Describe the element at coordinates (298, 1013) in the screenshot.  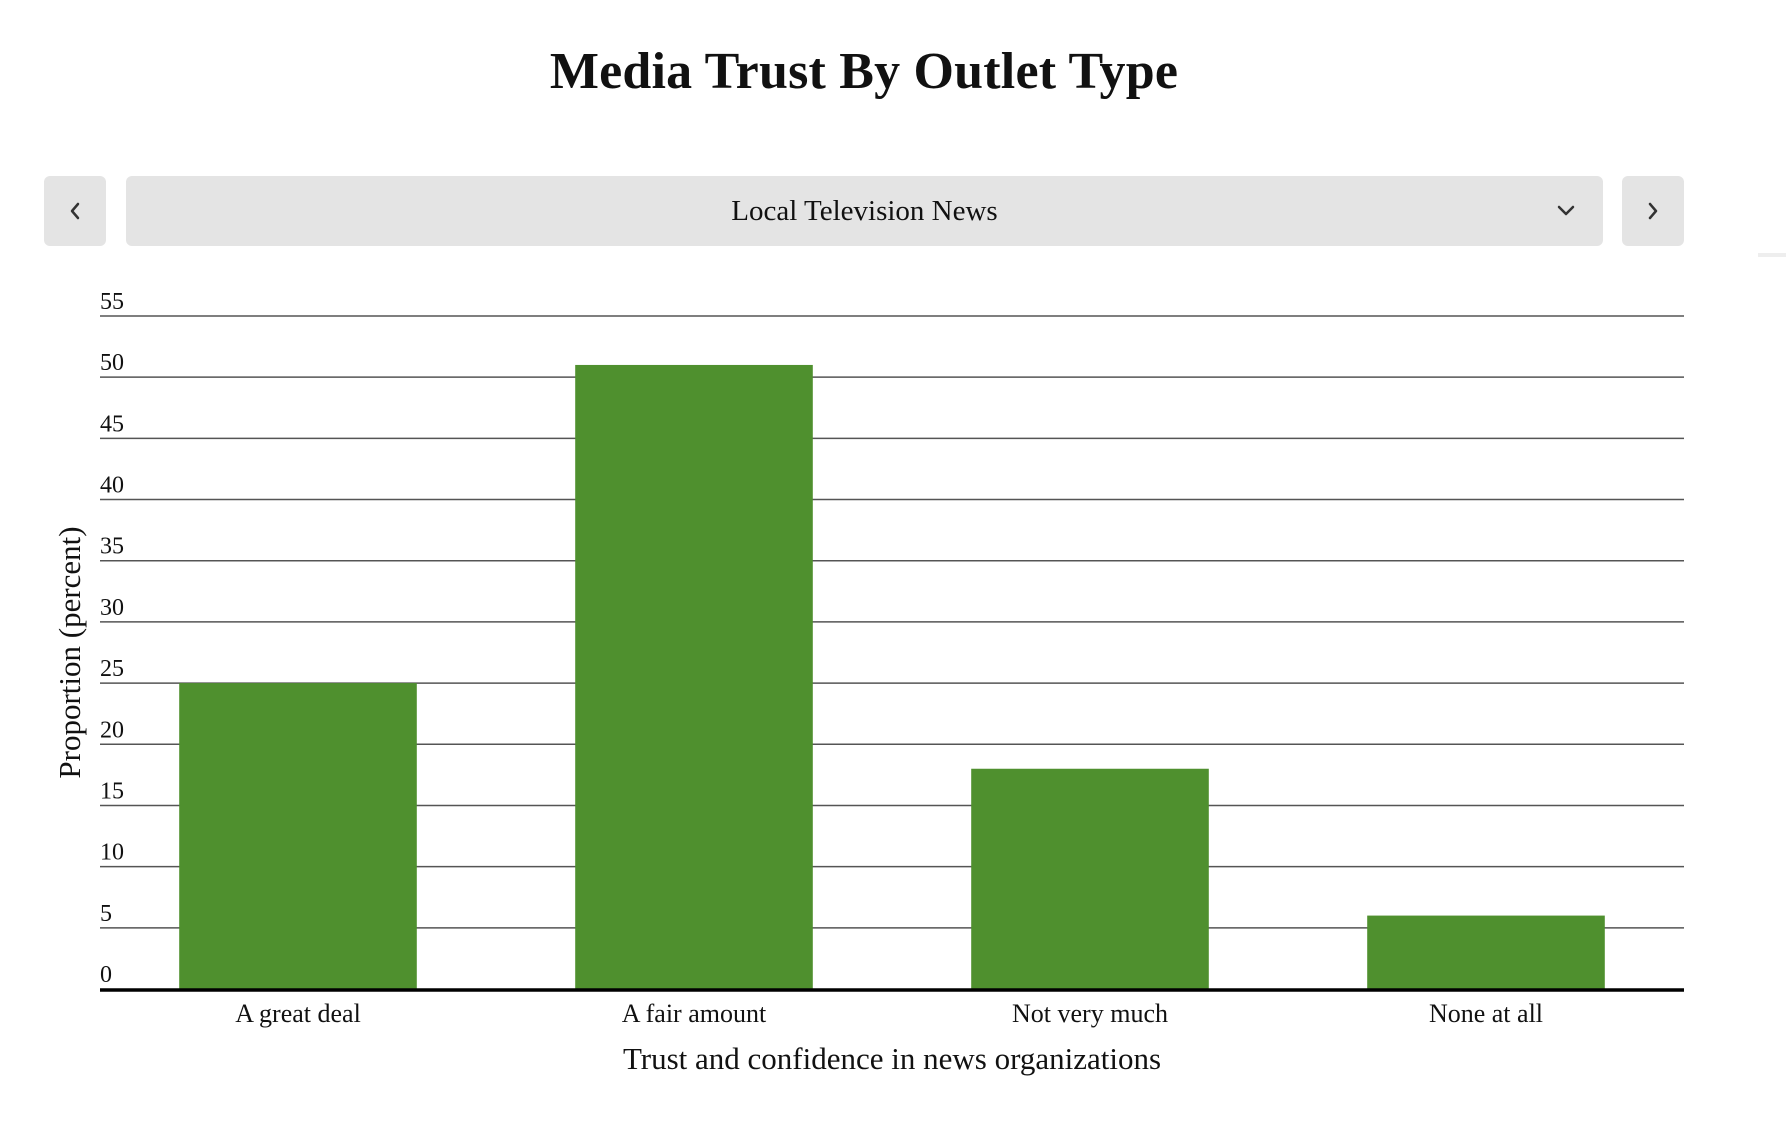
I see `x-tick-label: A great deal` at that location.